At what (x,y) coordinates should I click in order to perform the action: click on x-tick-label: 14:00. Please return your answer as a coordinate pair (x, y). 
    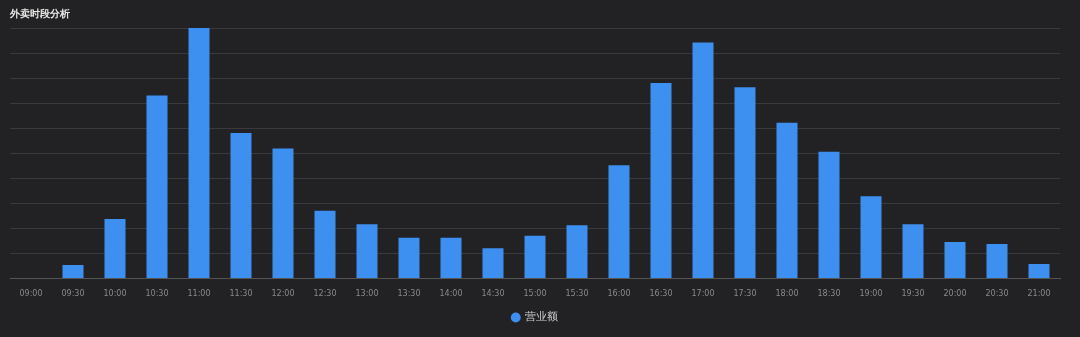
    Looking at the image, I should click on (451, 294).